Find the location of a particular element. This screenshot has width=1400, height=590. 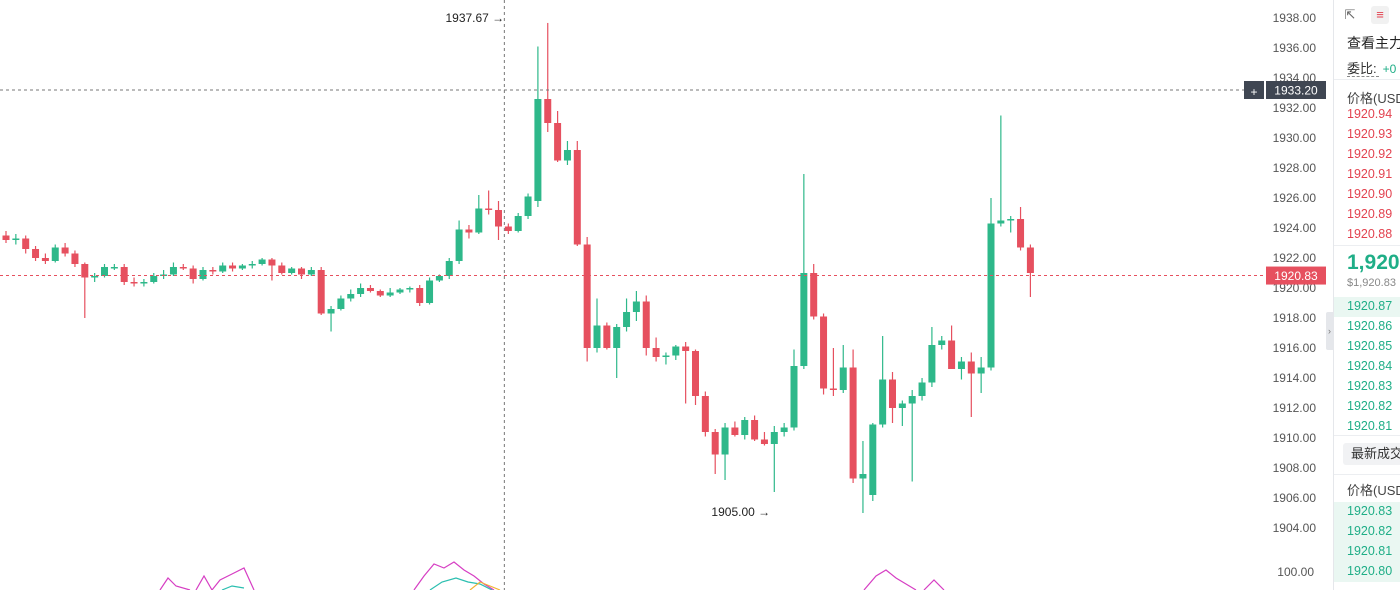

bid-row: 1920.87 is located at coordinates (1367, 307).